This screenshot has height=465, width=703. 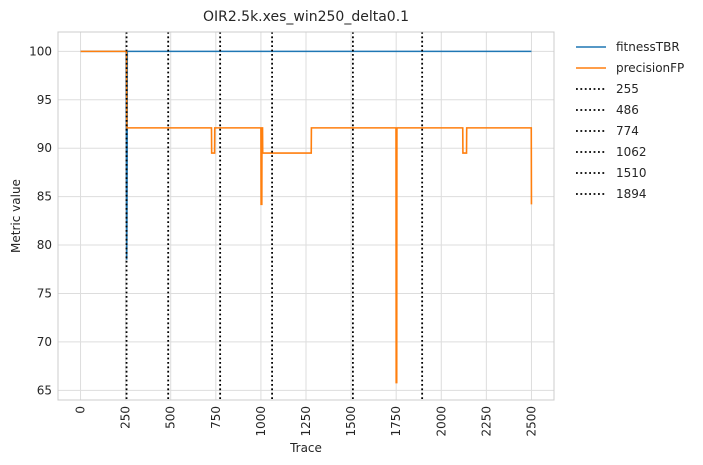 What do you see at coordinates (261, 421) in the screenshot?
I see `x-tick-label: 1000` at bounding box center [261, 421].